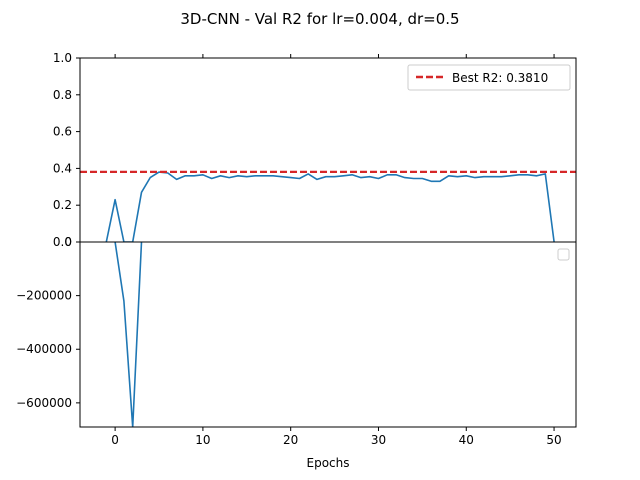 The height and width of the screenshot is (480, 640). I want to click on y-tick-label: 0, so click(68, 242).